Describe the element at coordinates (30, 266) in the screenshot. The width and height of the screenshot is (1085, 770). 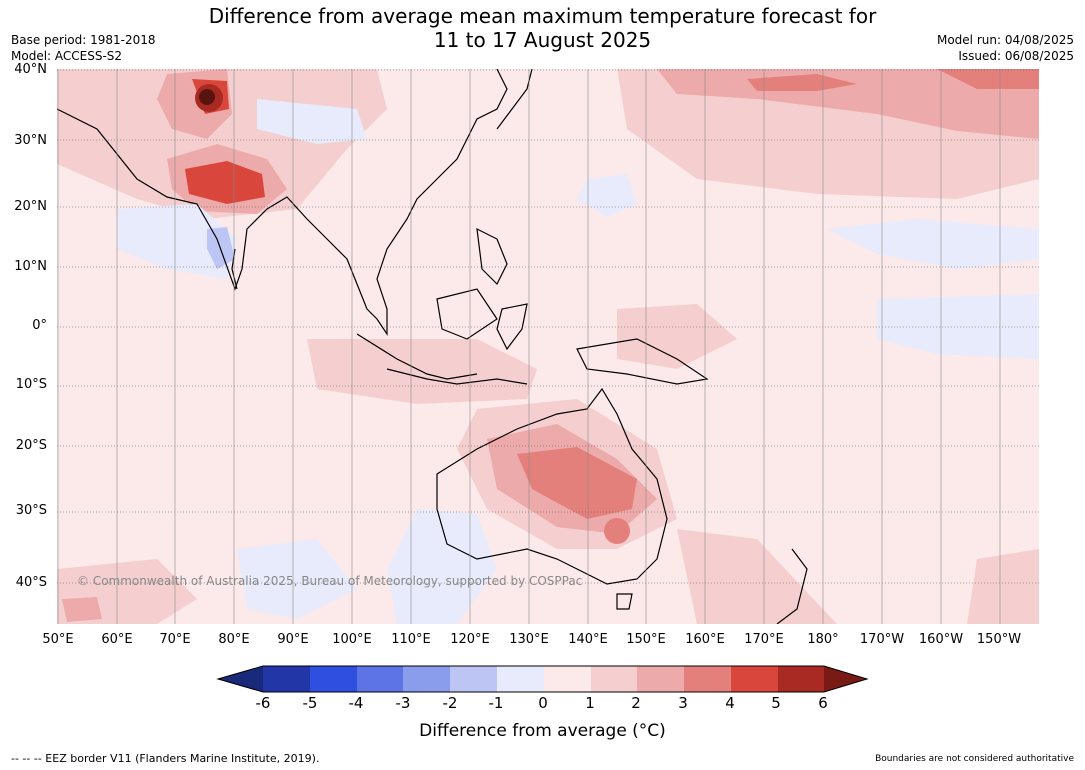
I see `lat-label-10n: 10°N` at that location.